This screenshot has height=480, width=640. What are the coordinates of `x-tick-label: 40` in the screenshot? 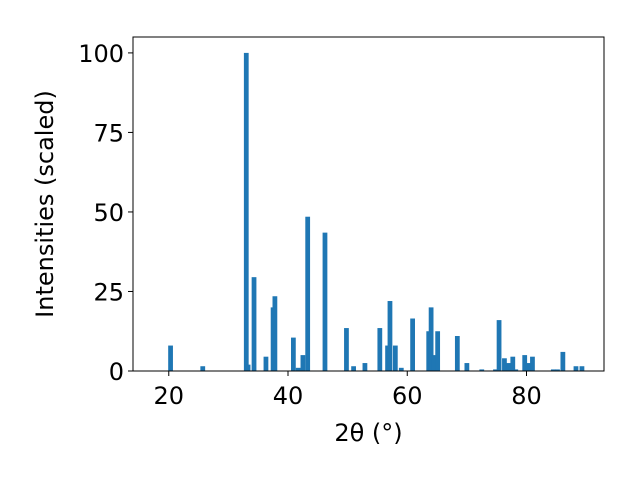 It's located at (288, 396).